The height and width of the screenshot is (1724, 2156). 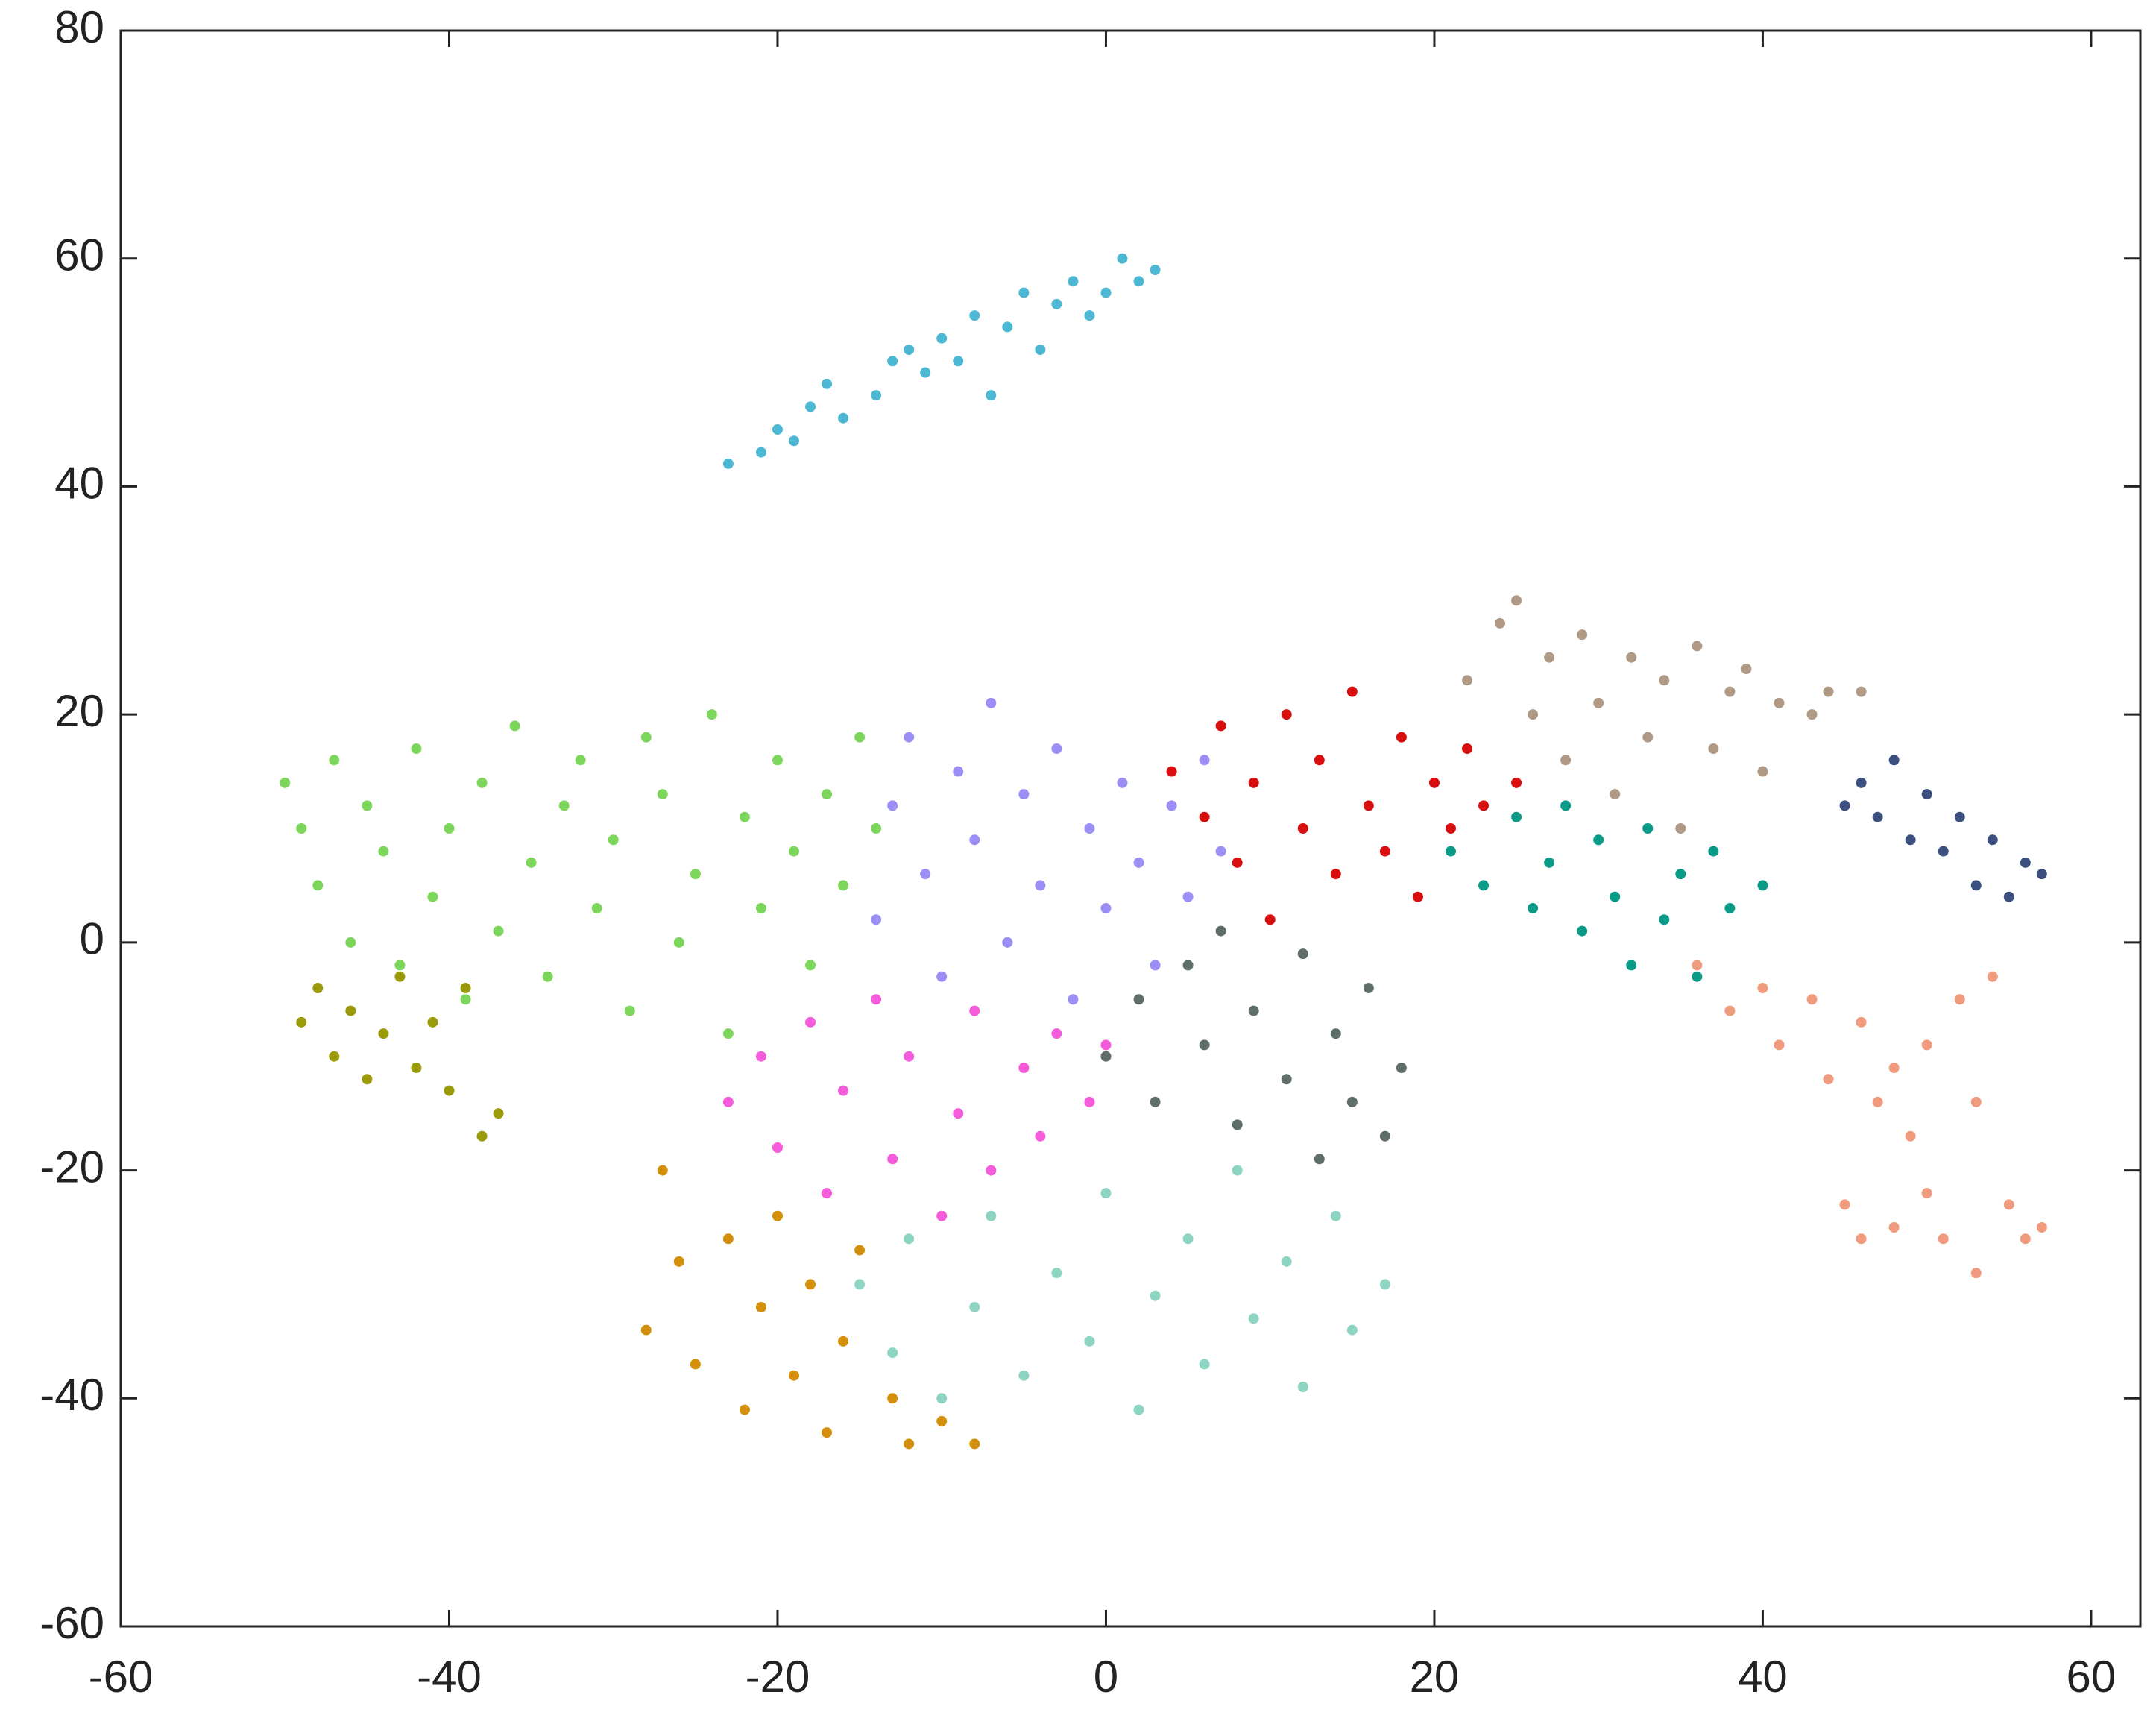 What do you see at coordinates (92, 939) in the screenshot?
I see `y-tick-label: 0` at bounding box center [92, 939].